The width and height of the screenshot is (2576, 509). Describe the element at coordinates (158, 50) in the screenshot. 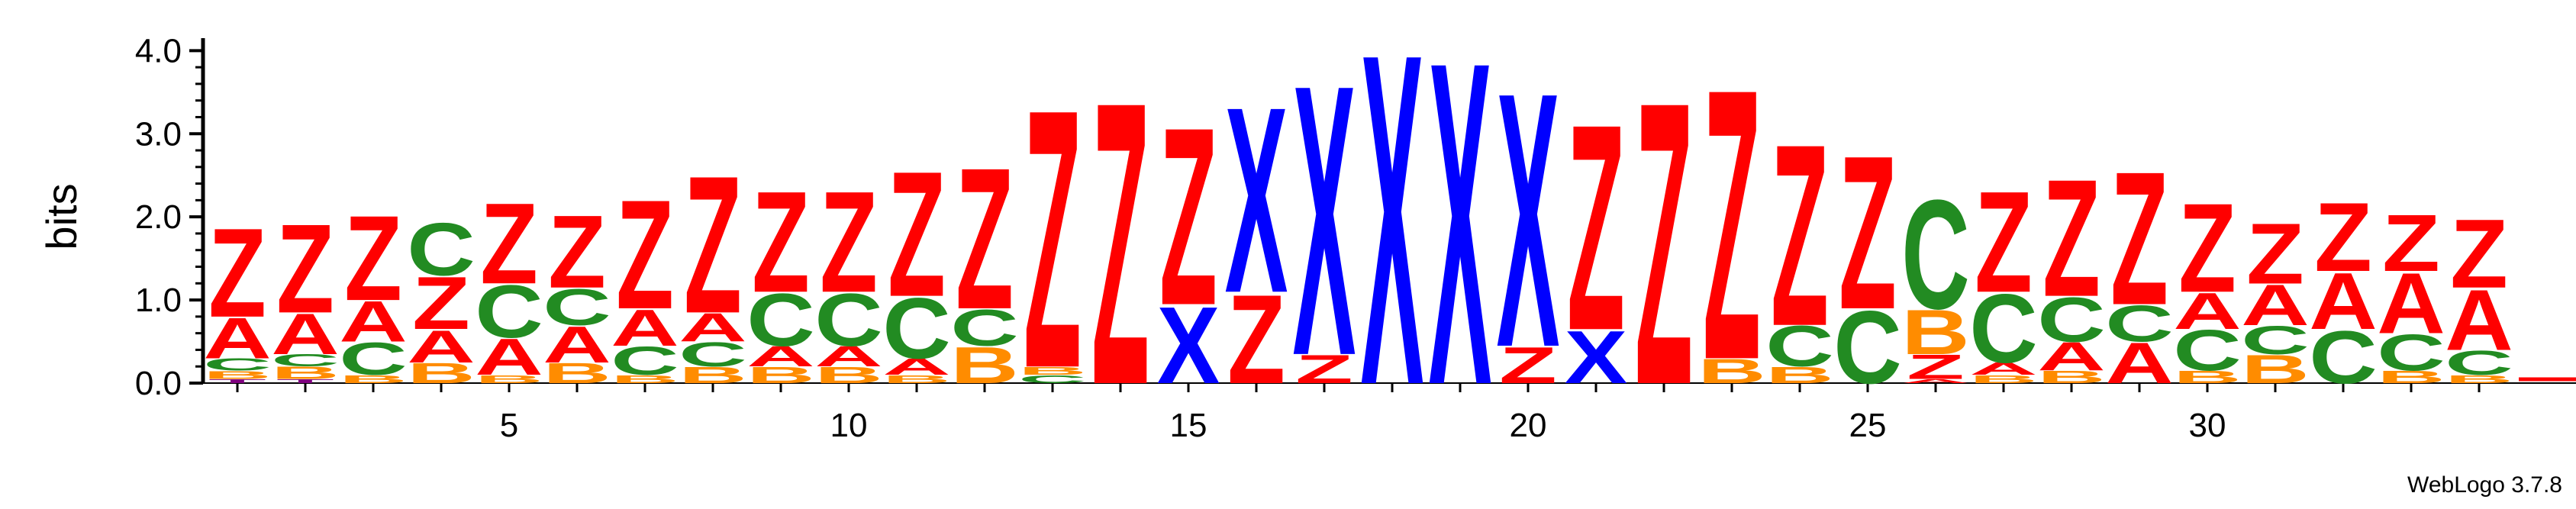

I see `y-tick-label: 4.0` at that location.